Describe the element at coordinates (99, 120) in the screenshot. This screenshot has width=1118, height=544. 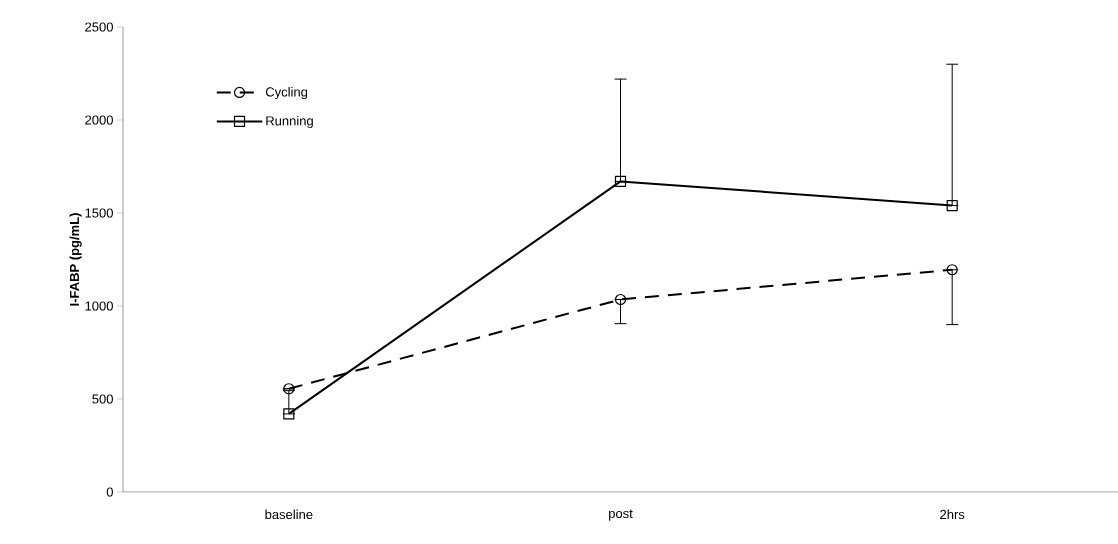
I see `y-tick-label: 2000` at that location.